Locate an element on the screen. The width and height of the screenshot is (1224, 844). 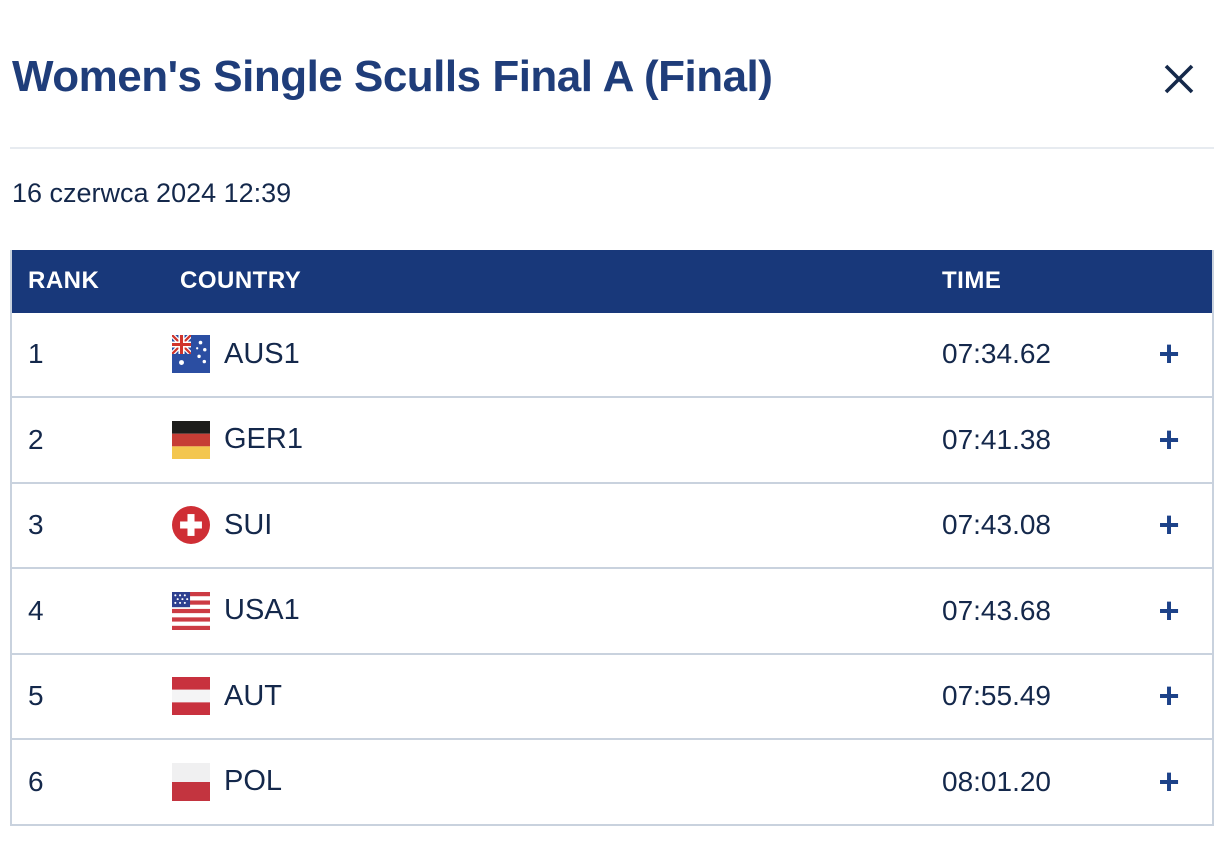
time-cell: 07:34.62 is located at coordinates (996, 354).